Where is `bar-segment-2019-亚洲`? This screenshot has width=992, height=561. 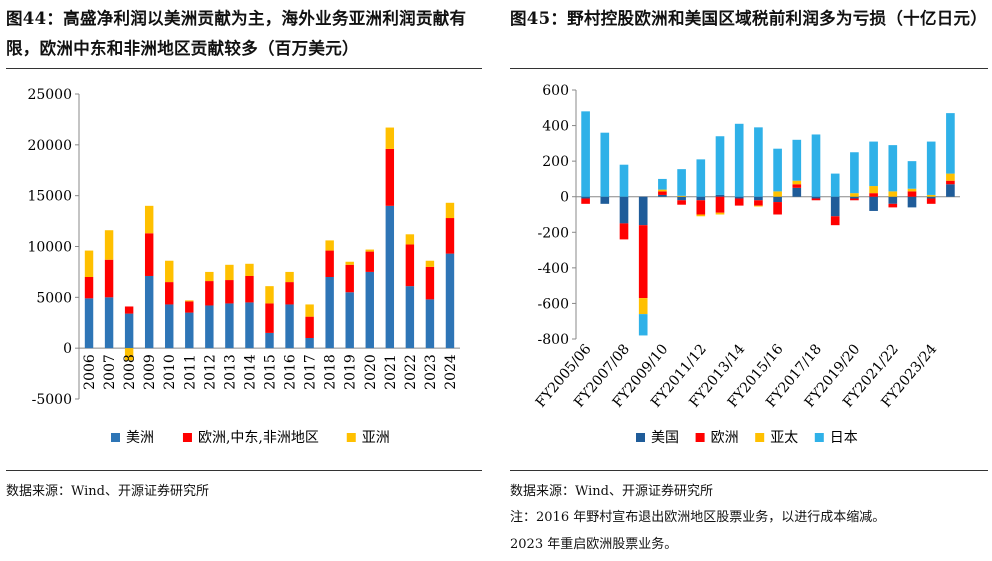 bar-segment-2019-亚洲 is located at coordinates (349, 263).